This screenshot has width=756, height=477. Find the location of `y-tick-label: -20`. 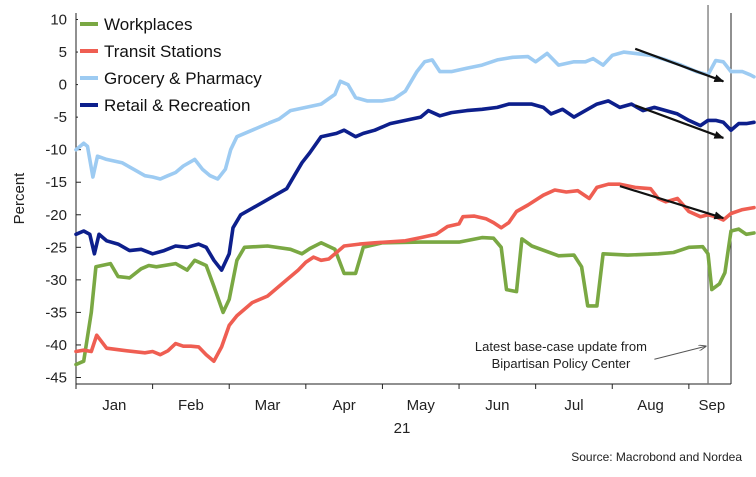

y-tick-label: -20 is located at coordinates (56, 215).